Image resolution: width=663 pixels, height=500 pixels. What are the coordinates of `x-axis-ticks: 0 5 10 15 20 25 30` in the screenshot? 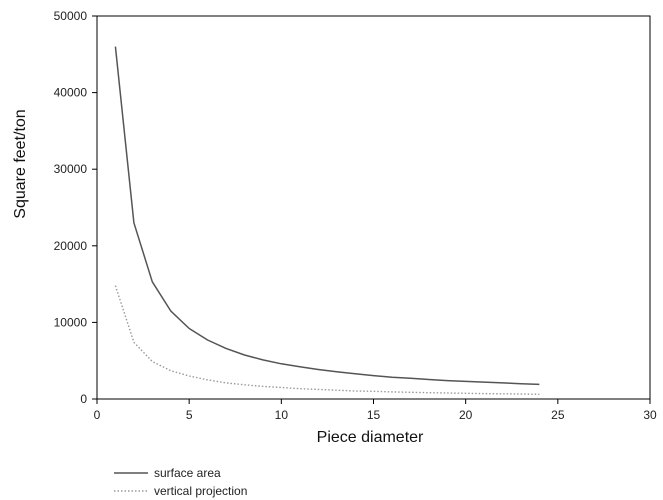 It's located at (375, 410).